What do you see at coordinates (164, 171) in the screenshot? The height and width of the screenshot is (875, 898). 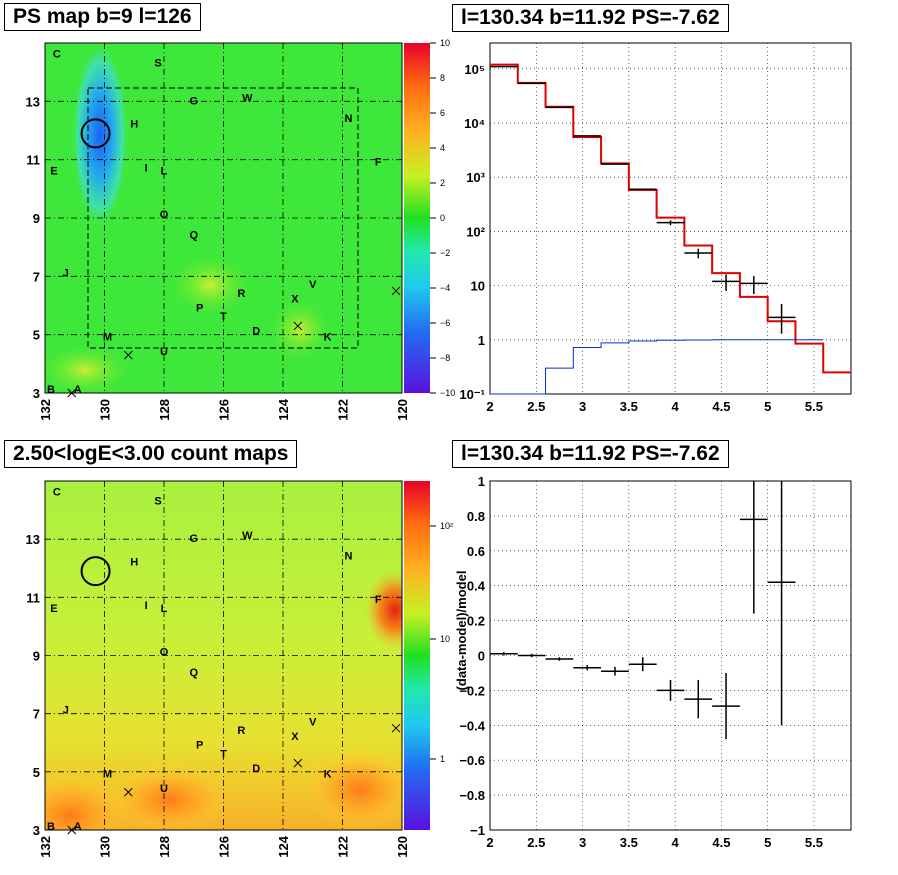 I see `source-label: L` at bounding box center [164, 171].